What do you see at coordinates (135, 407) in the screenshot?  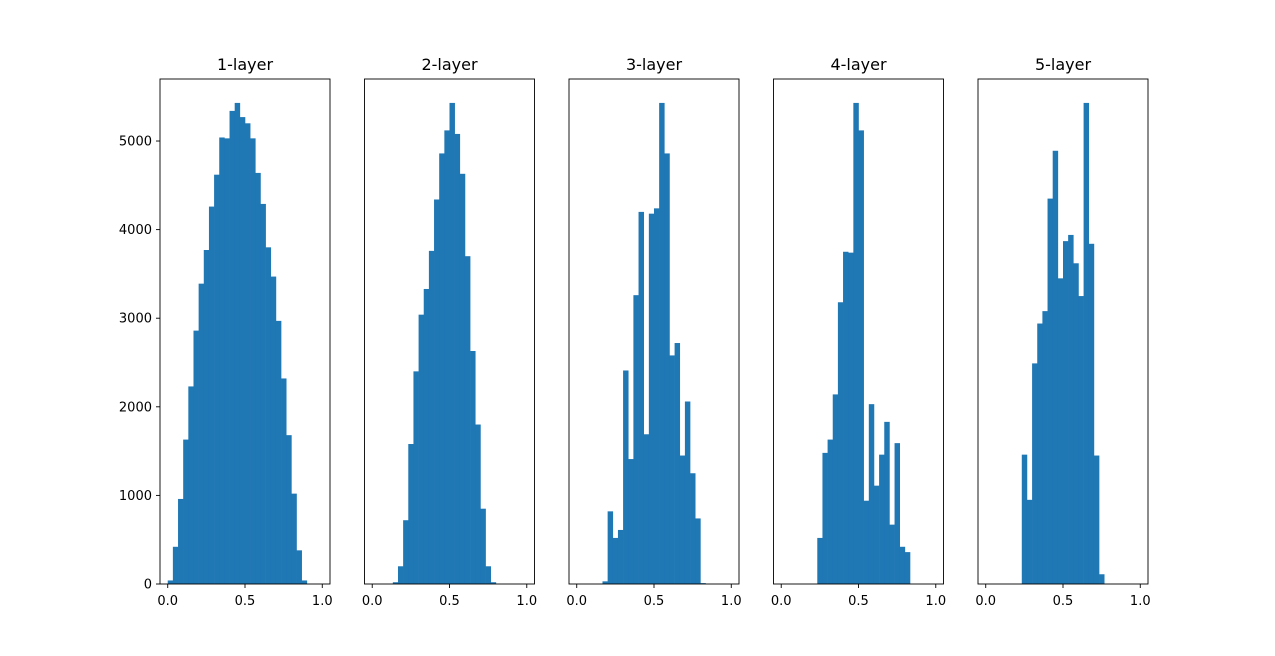 I see `y-tick-label: 2000` at bounding box center [135, 407].